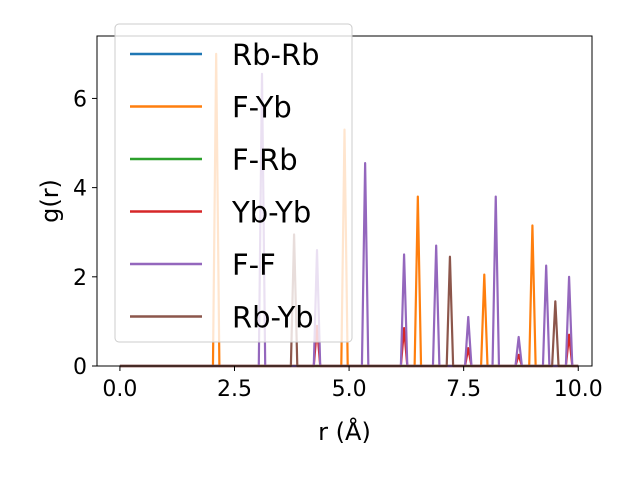 The height and width of the screenshot is (480, 640). I want to click on x-axis-ticks: 0.0 2.5 5.0 7.5 10.0, so click(352, 384).